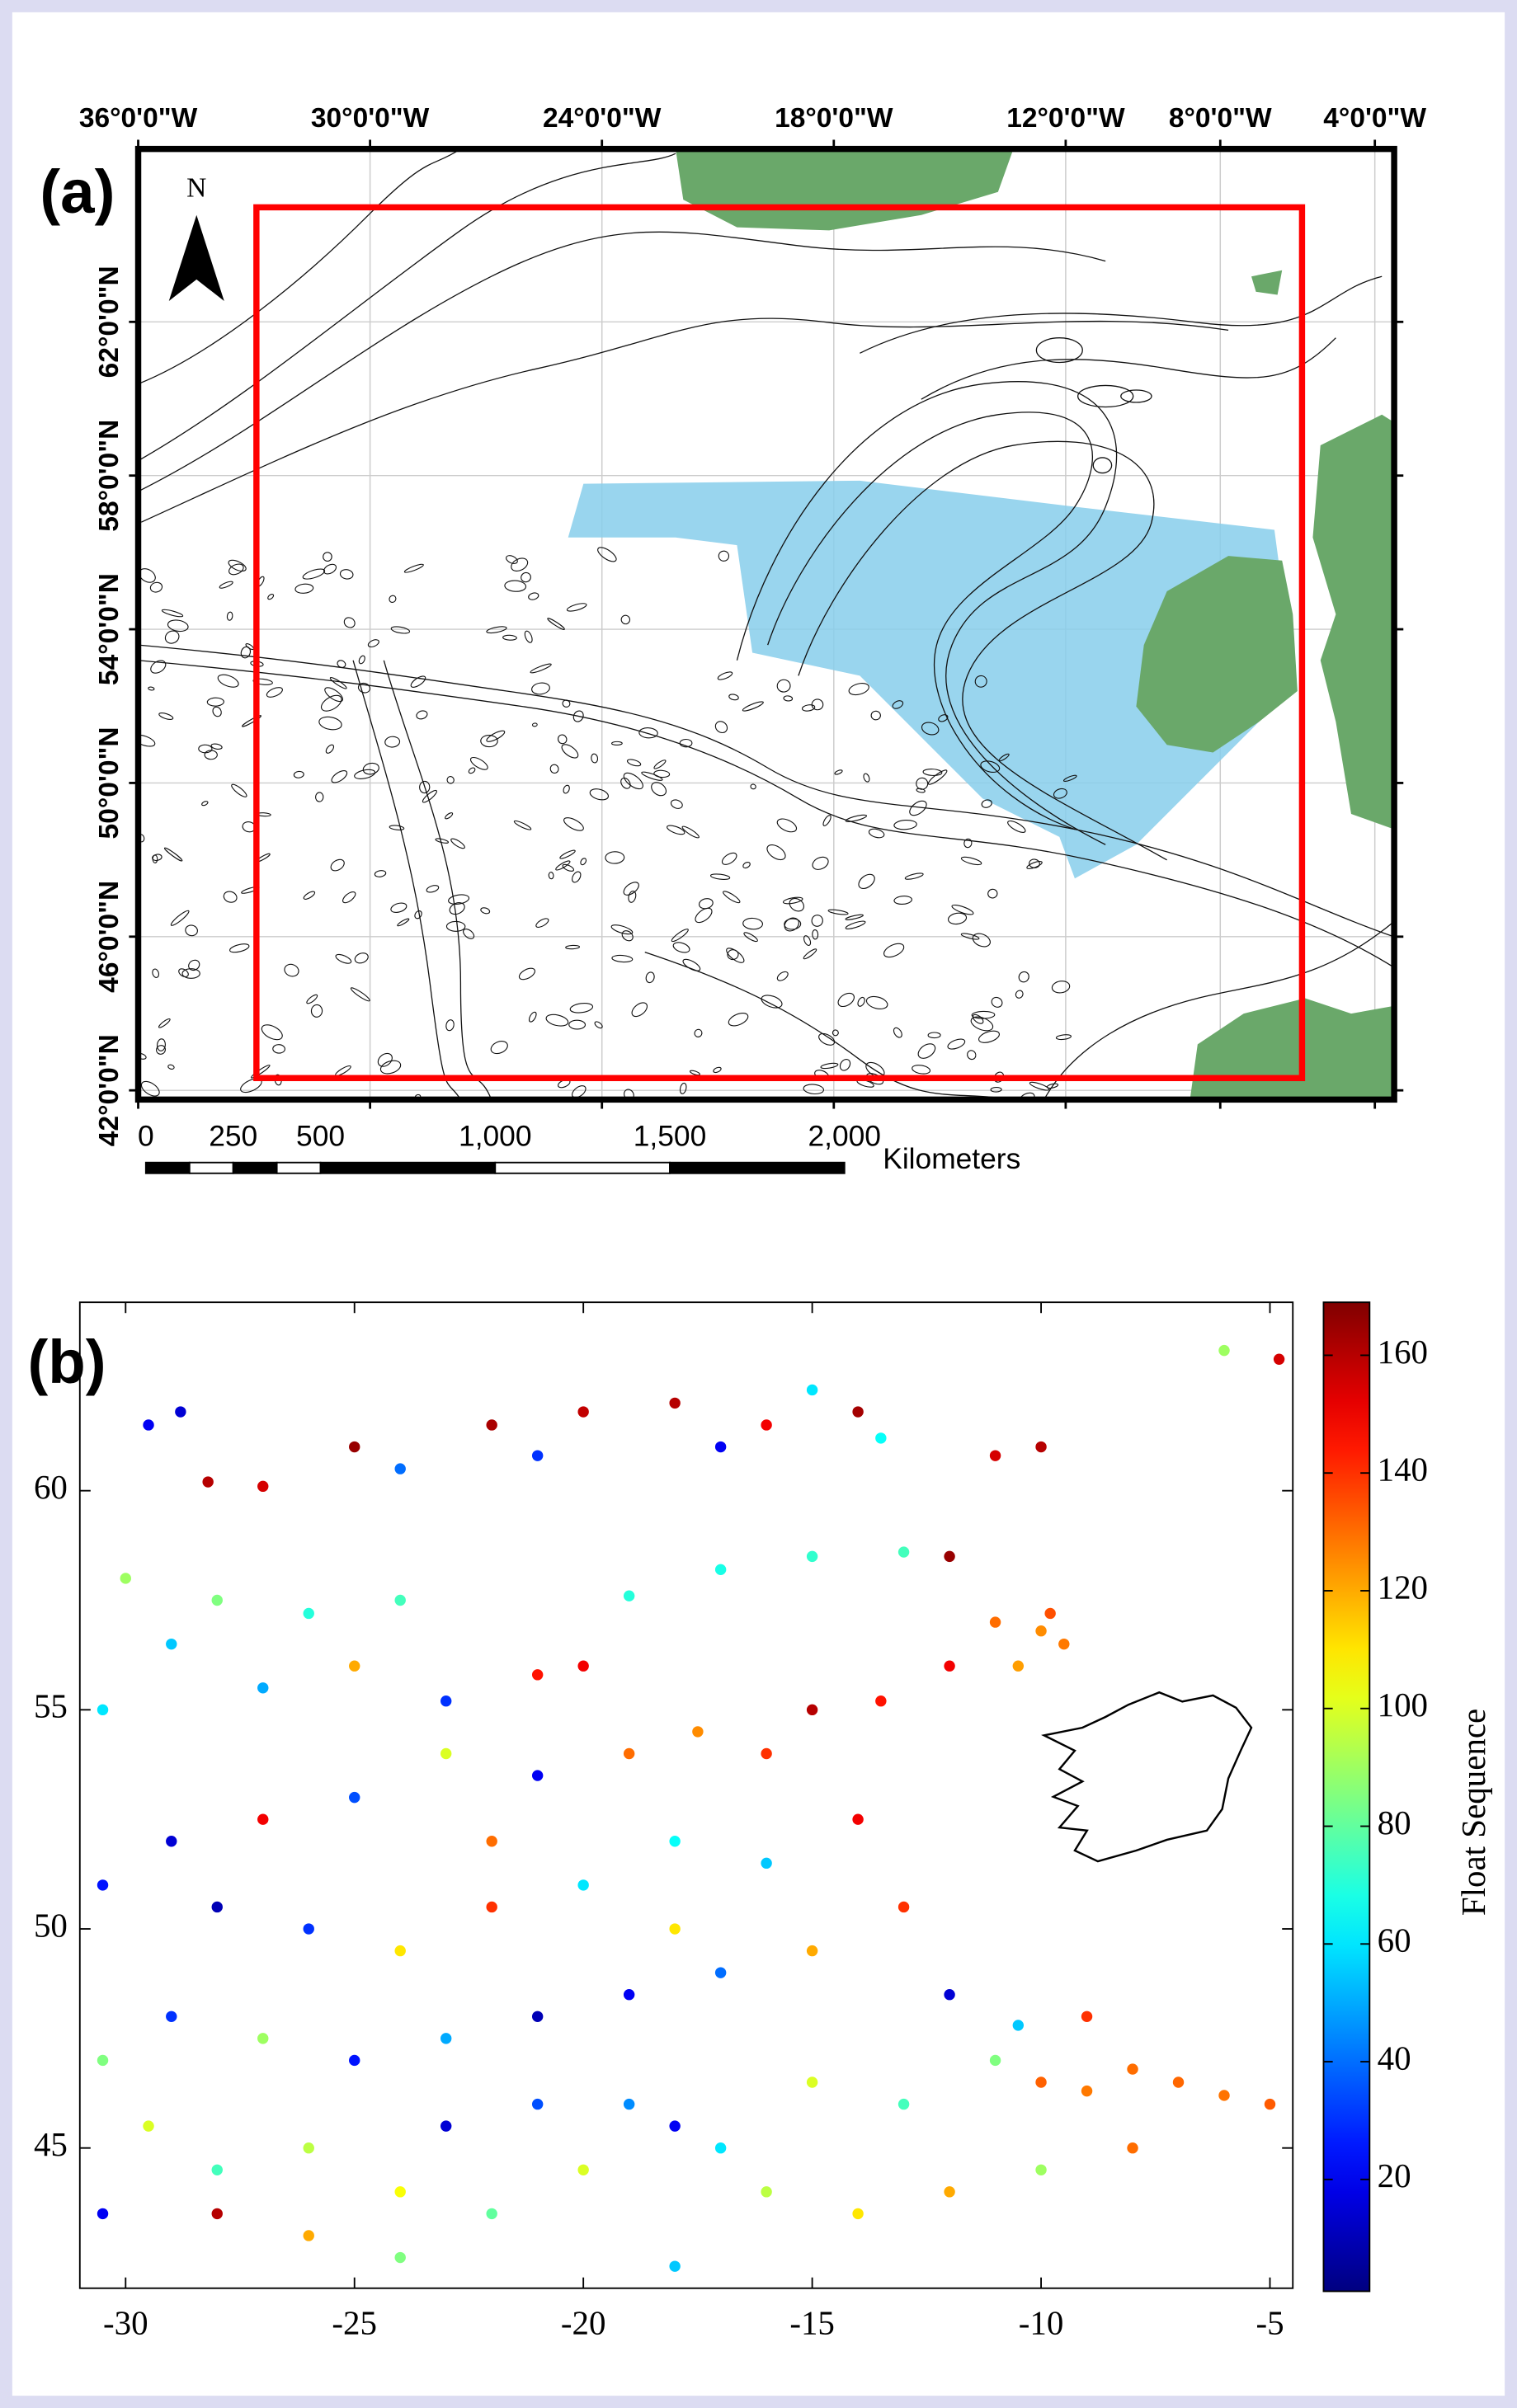  I want to click on x-tick-label: 30°0'0"W, so click(370, 119).